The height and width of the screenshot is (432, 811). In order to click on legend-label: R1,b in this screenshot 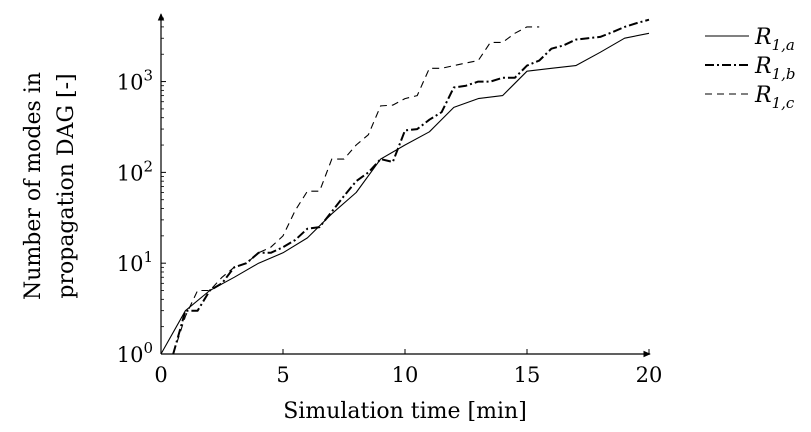, I will do `click(775, 68)`.